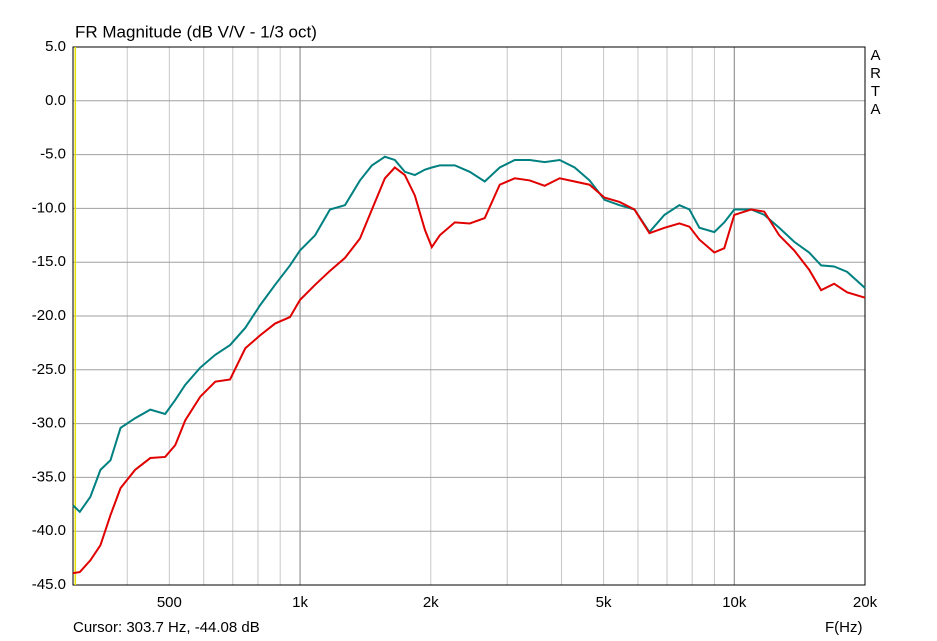  Describe the element at coordinates (875, 83) in the screenshot. I see `brand: ARTA` at that location.